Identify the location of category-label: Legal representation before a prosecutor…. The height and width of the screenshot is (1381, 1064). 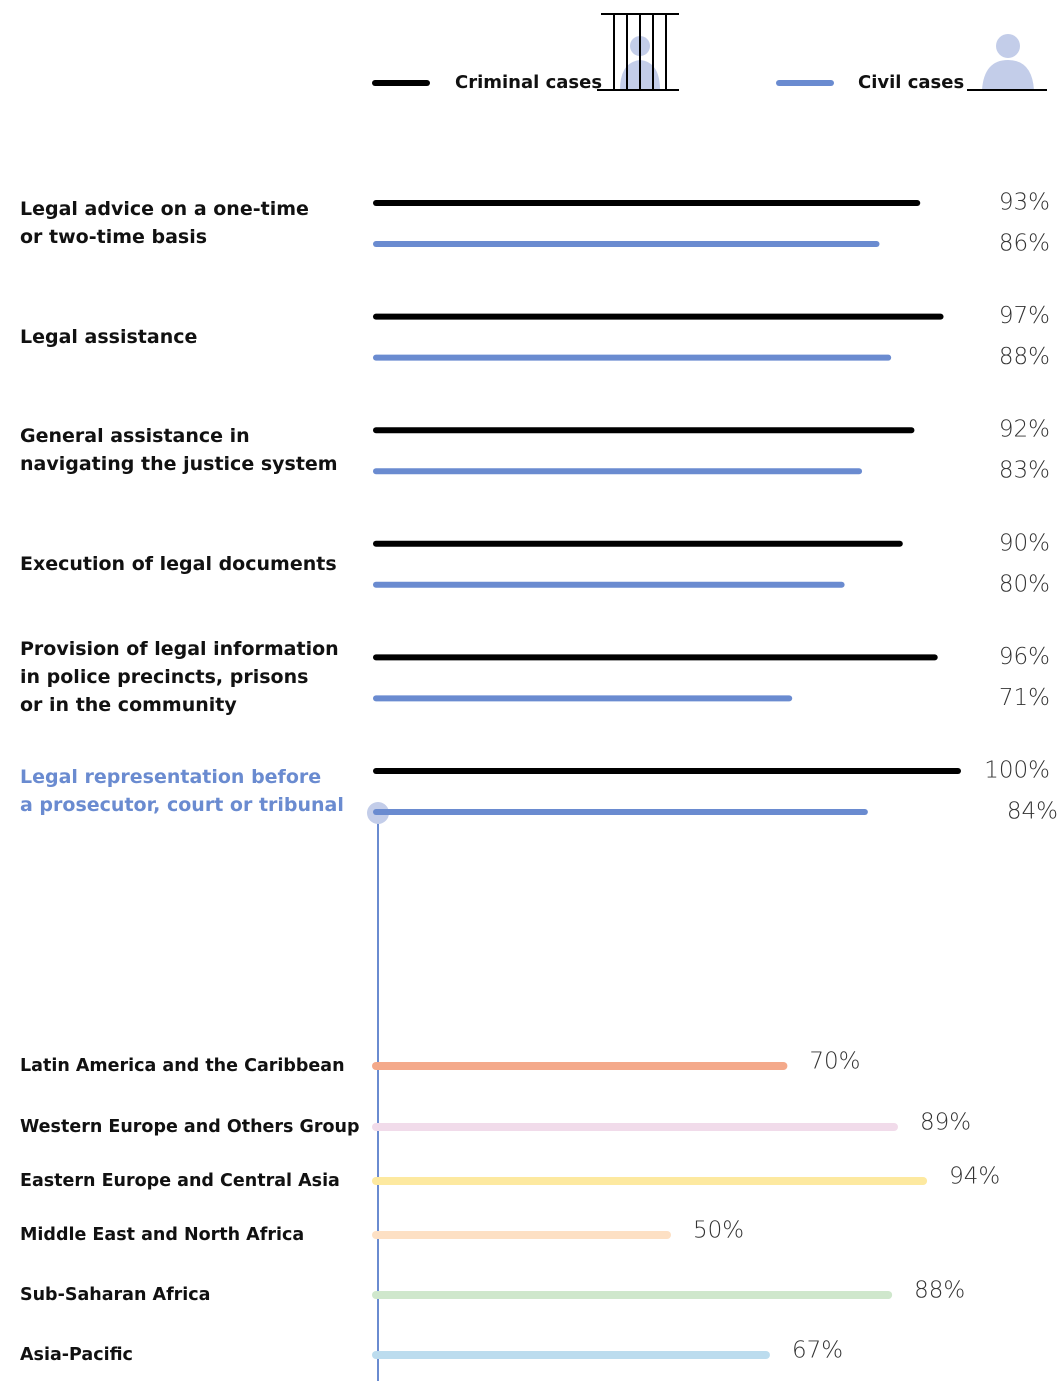
(182, 791).